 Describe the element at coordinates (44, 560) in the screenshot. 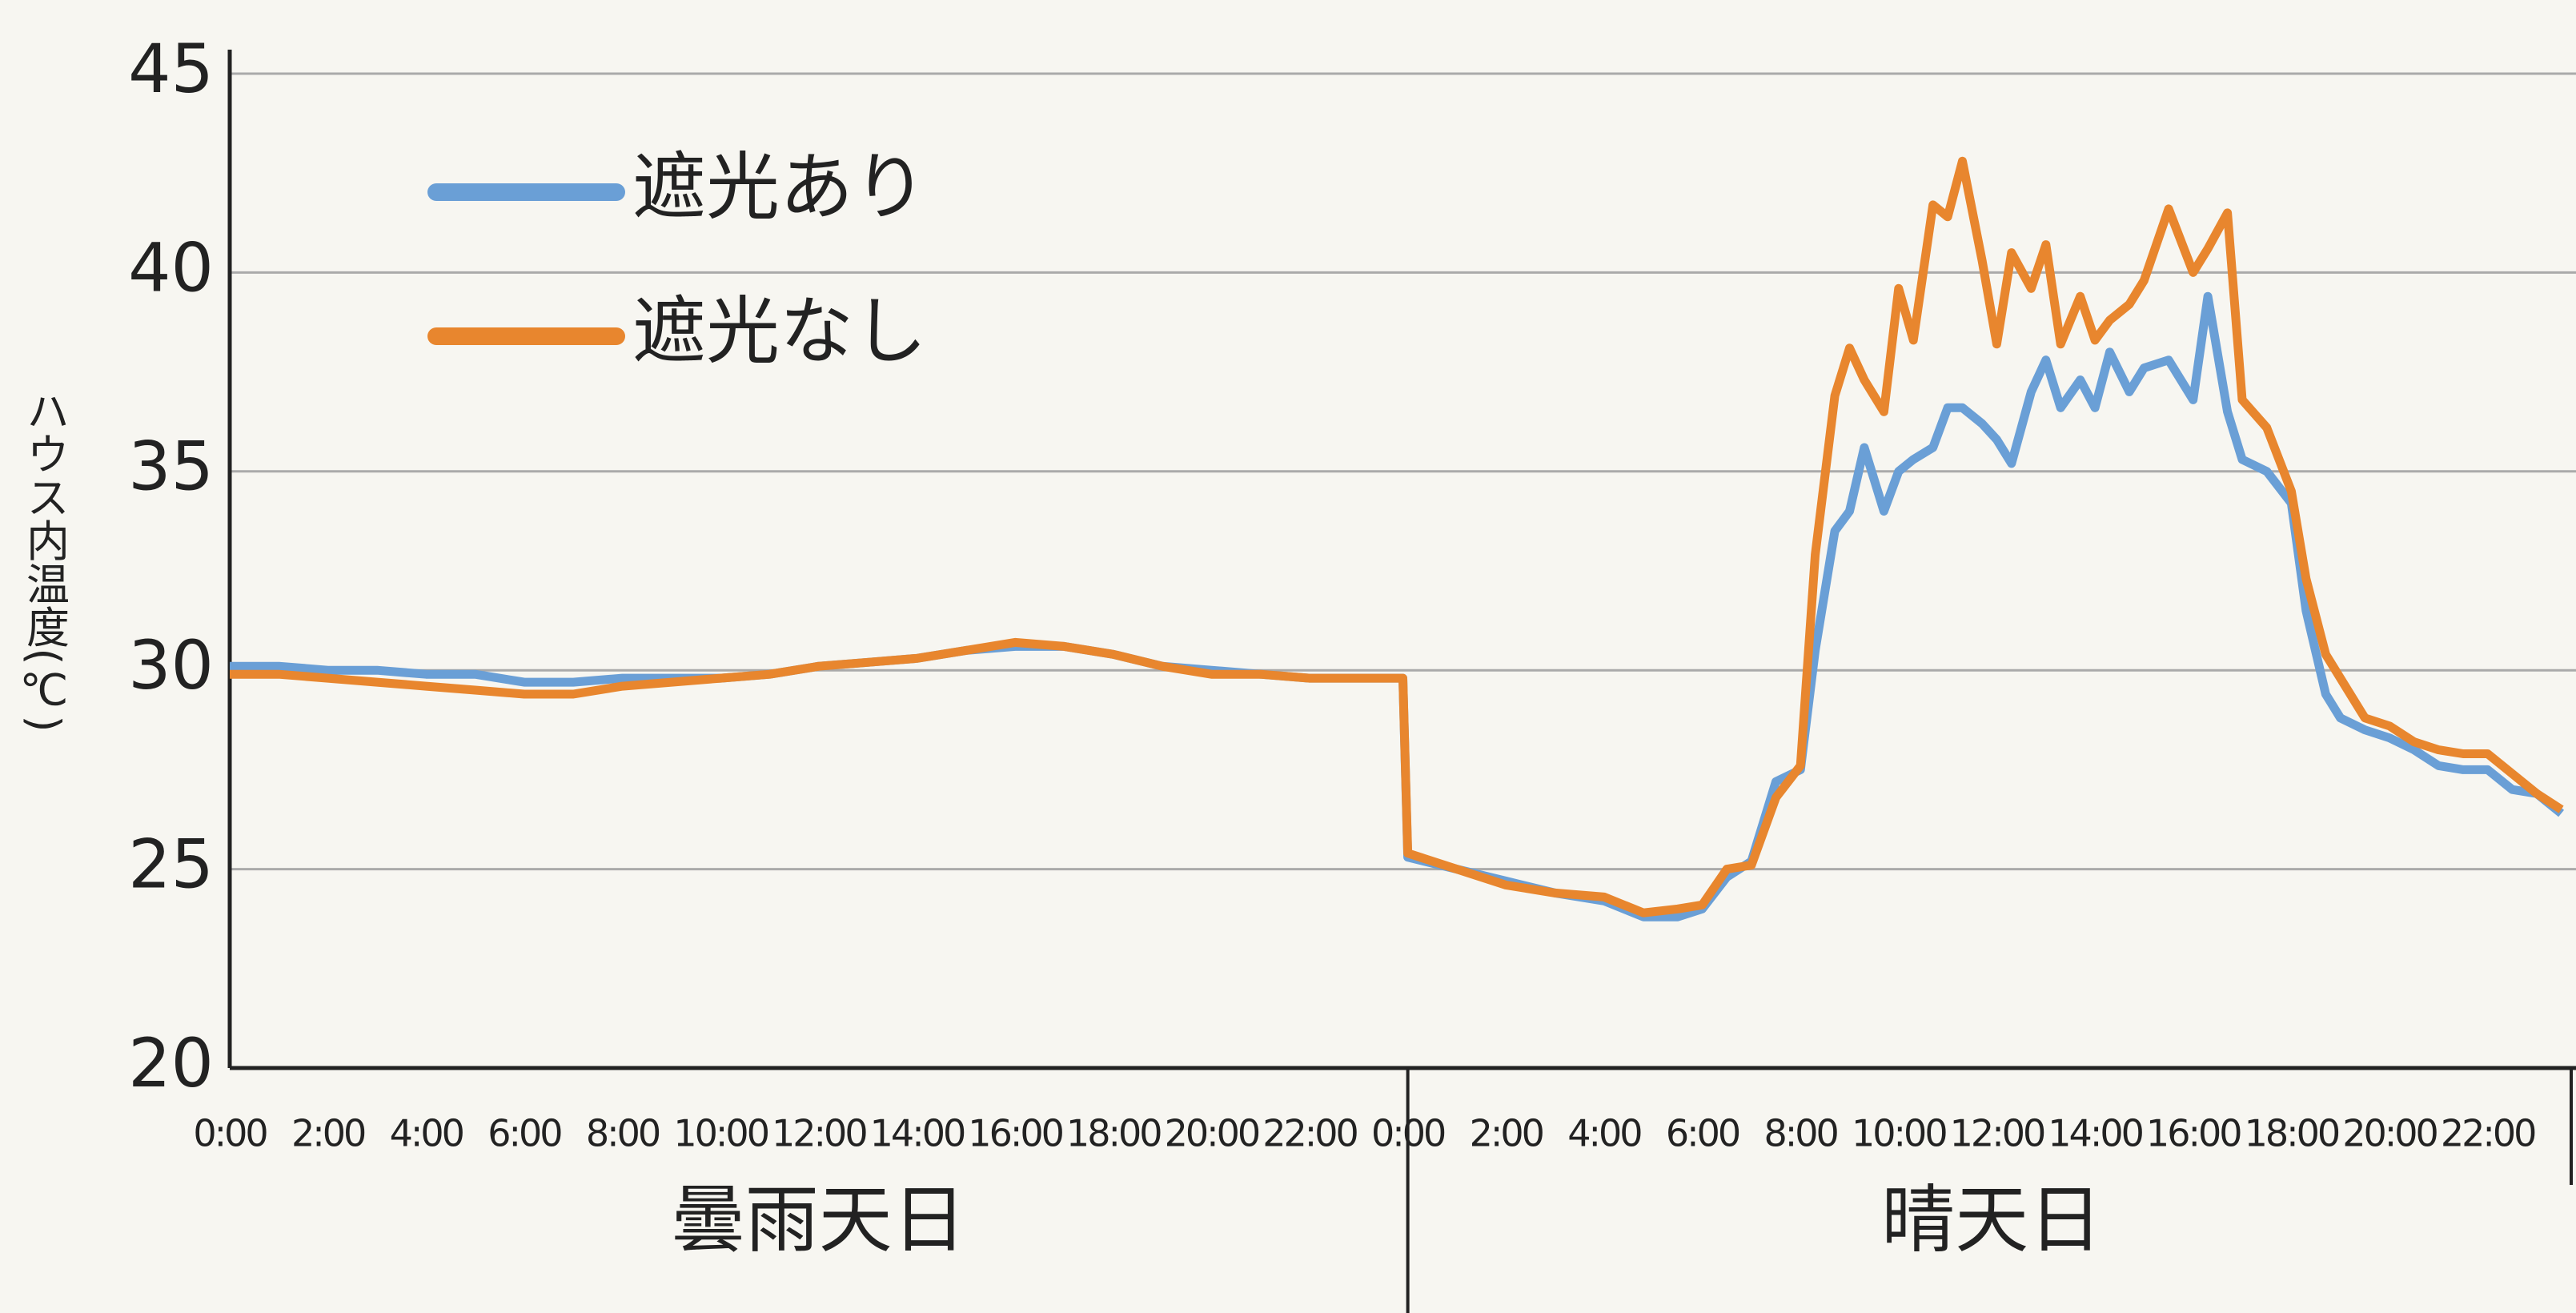

I see `y-axis-label: ハウス内温度(℃)` at that location.